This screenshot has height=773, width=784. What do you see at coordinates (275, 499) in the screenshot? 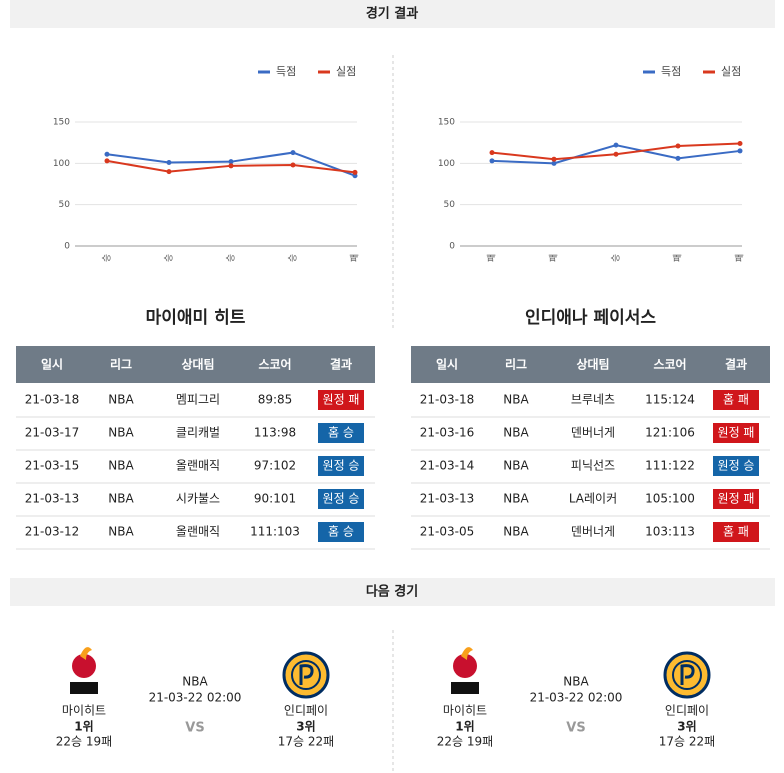
I see `table-cell: 90:101` at bounding box center [275, 499].